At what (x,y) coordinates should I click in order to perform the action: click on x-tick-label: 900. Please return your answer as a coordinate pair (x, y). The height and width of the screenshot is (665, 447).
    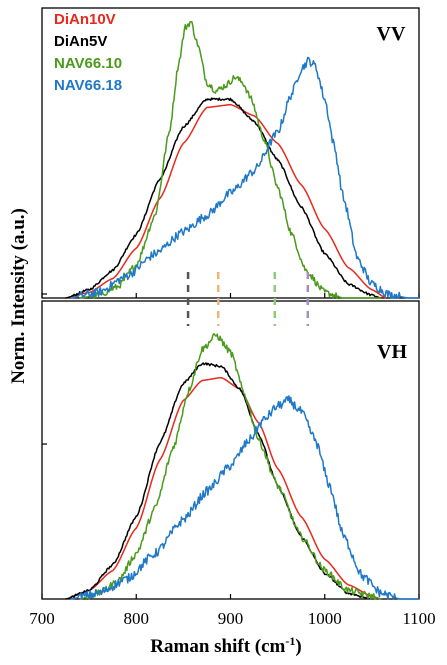
    Looking at the image, I should click on (231, 618).